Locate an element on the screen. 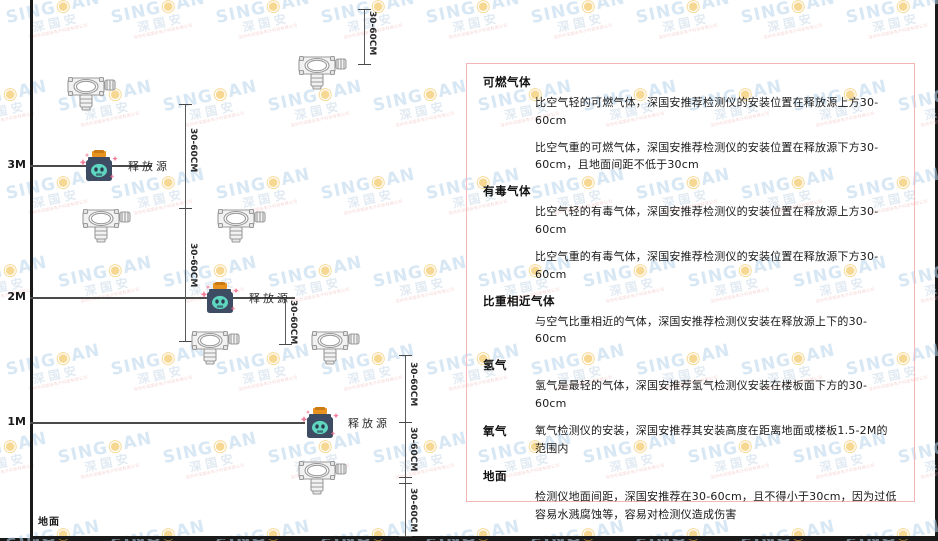  guideline-section-title: 可燃气体 is located at coordinates (507, 82).